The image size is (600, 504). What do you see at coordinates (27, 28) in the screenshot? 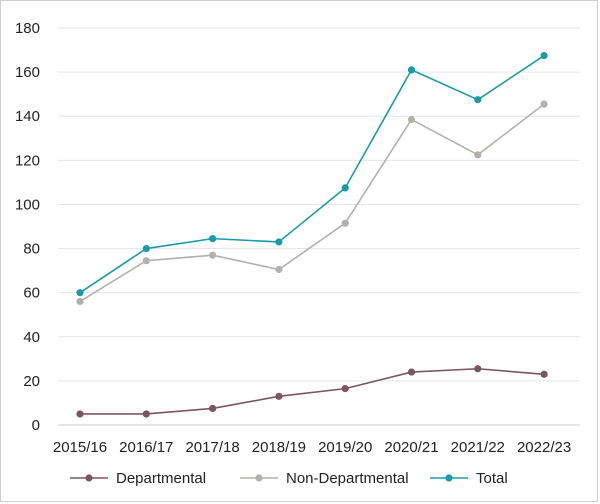
I see `y-tick-label: 180` at bounding box center [27, 28].